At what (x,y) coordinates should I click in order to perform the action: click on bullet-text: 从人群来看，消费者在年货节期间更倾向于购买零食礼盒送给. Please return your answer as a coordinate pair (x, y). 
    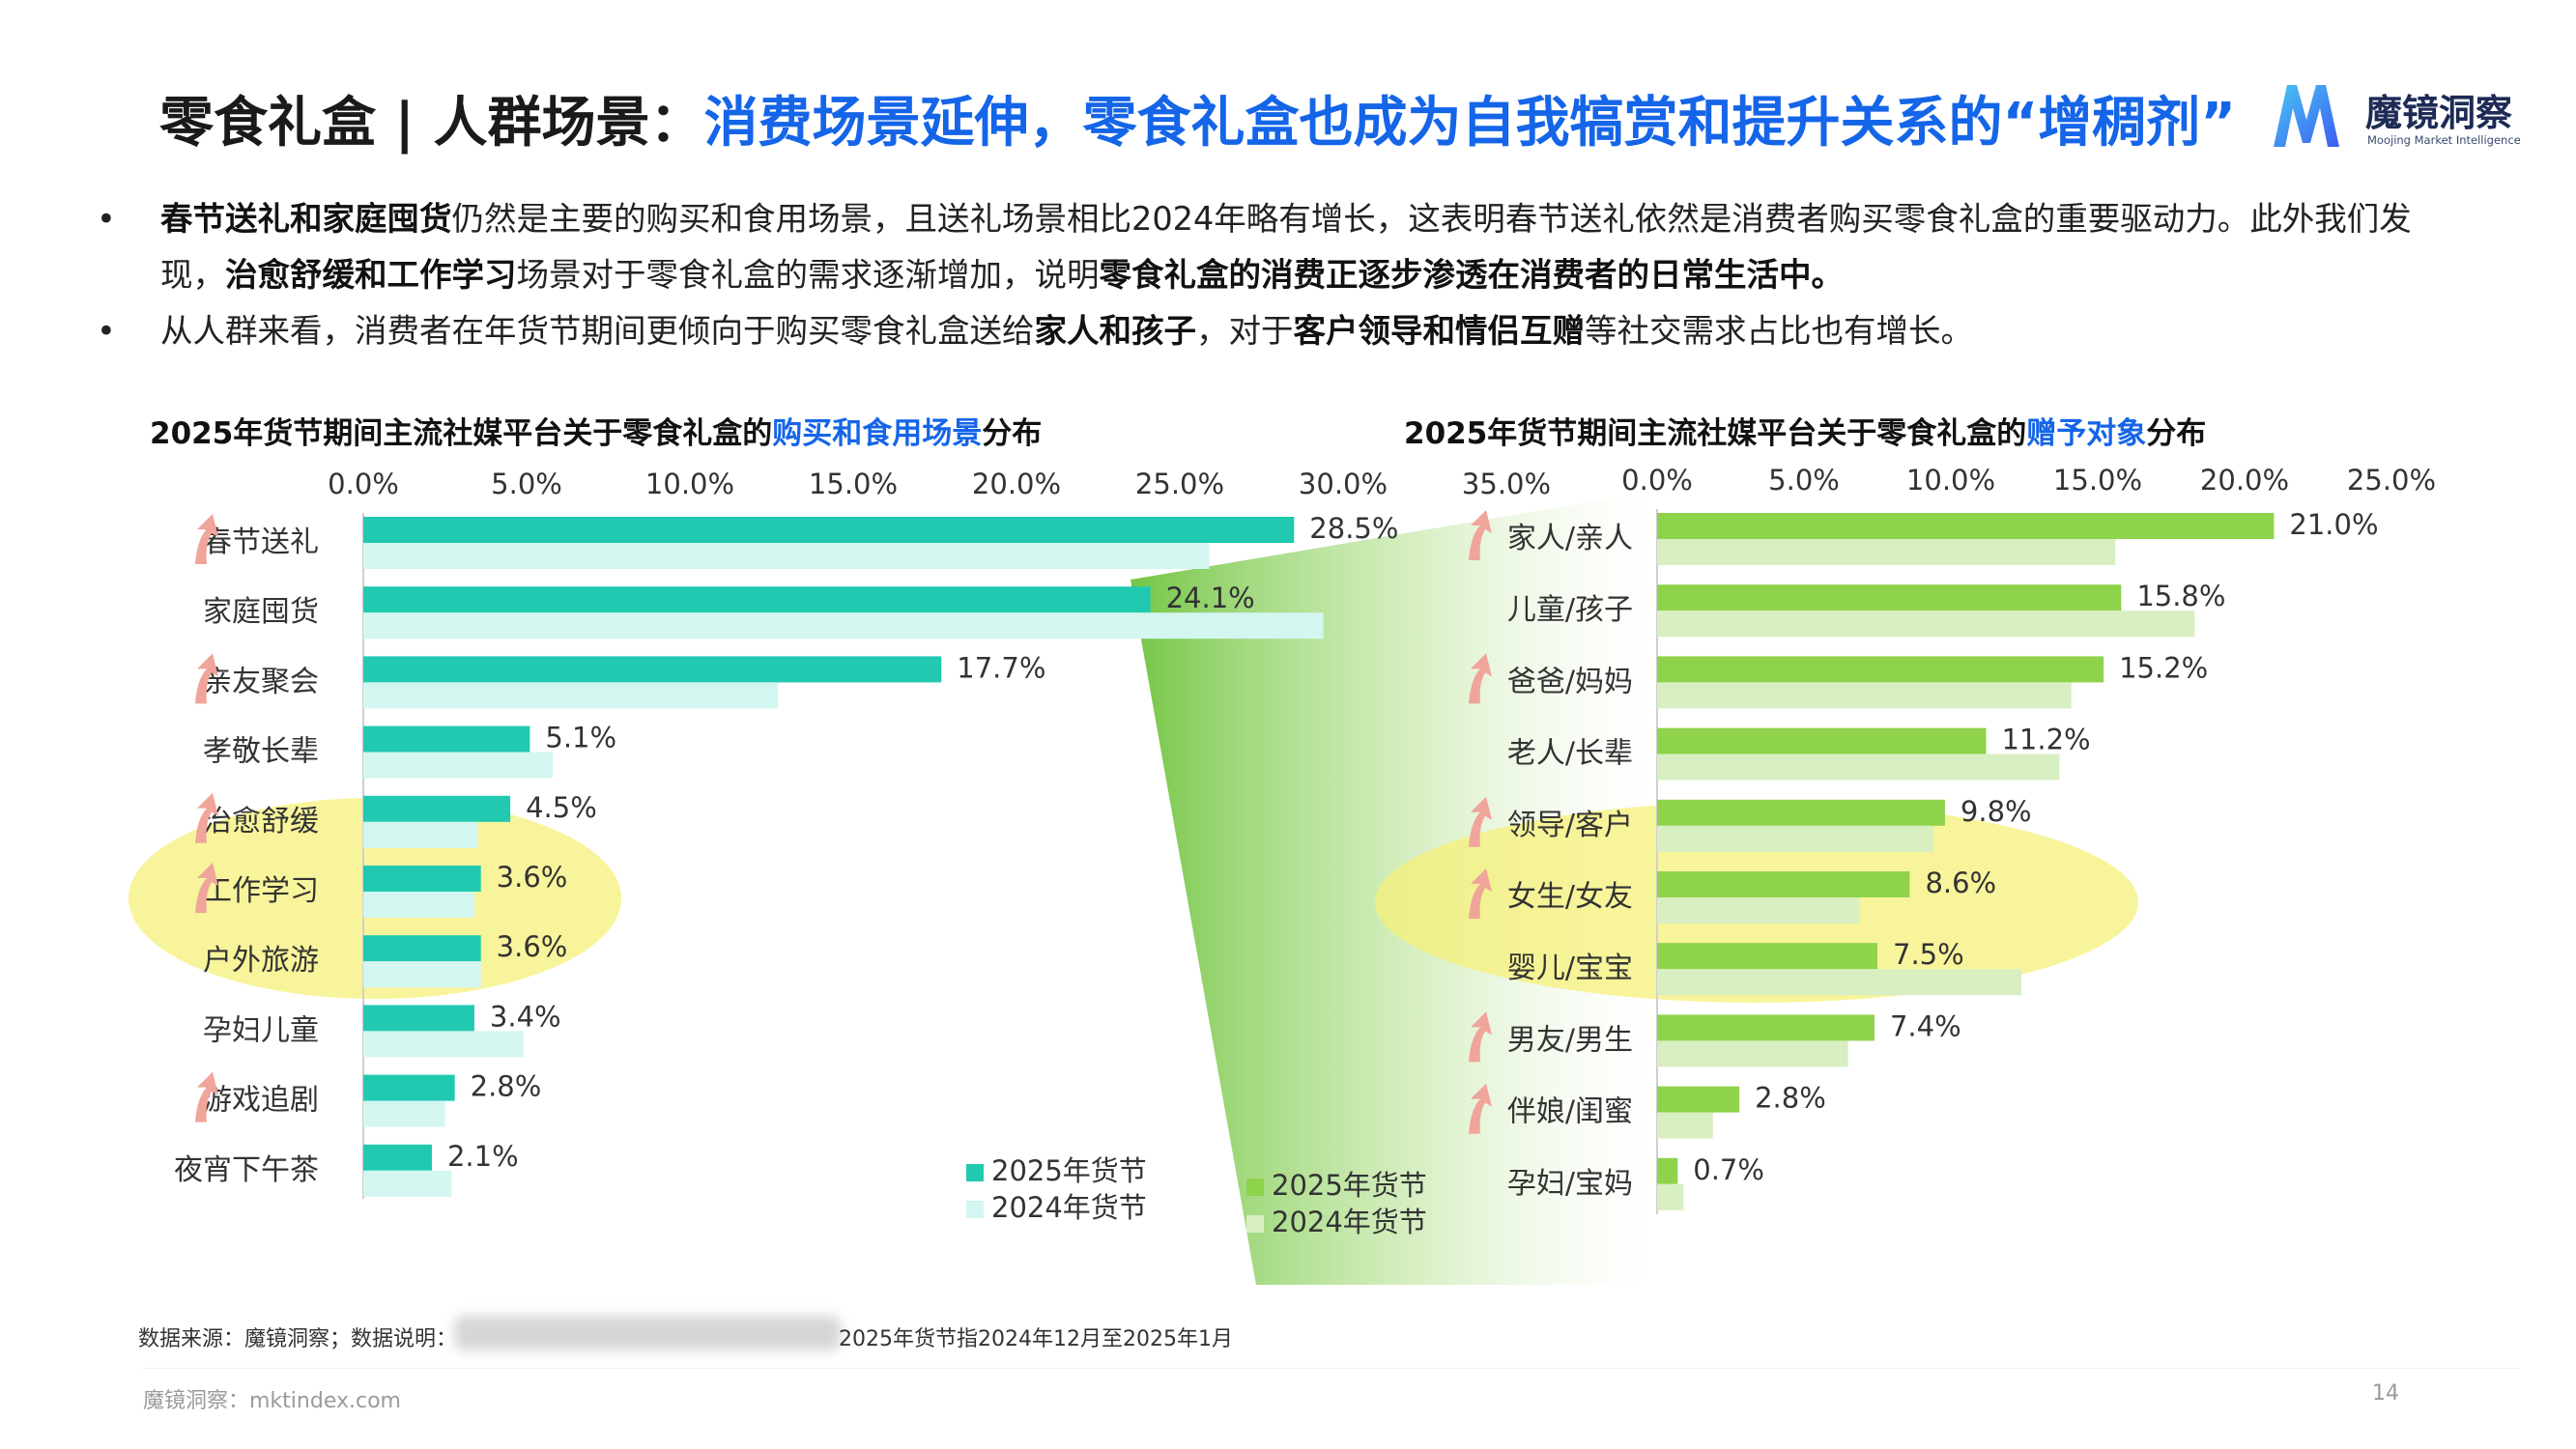
    Looking at the image, I should click on (598, 331).